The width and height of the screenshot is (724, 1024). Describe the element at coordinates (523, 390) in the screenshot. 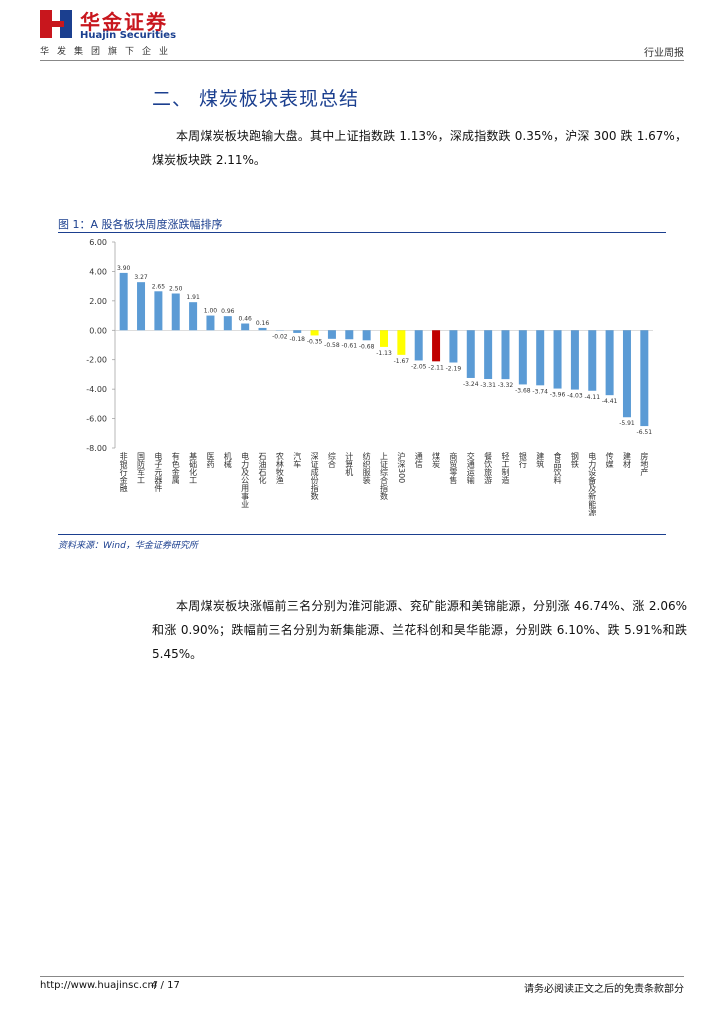

I see `value-label: -3.68` at that location.